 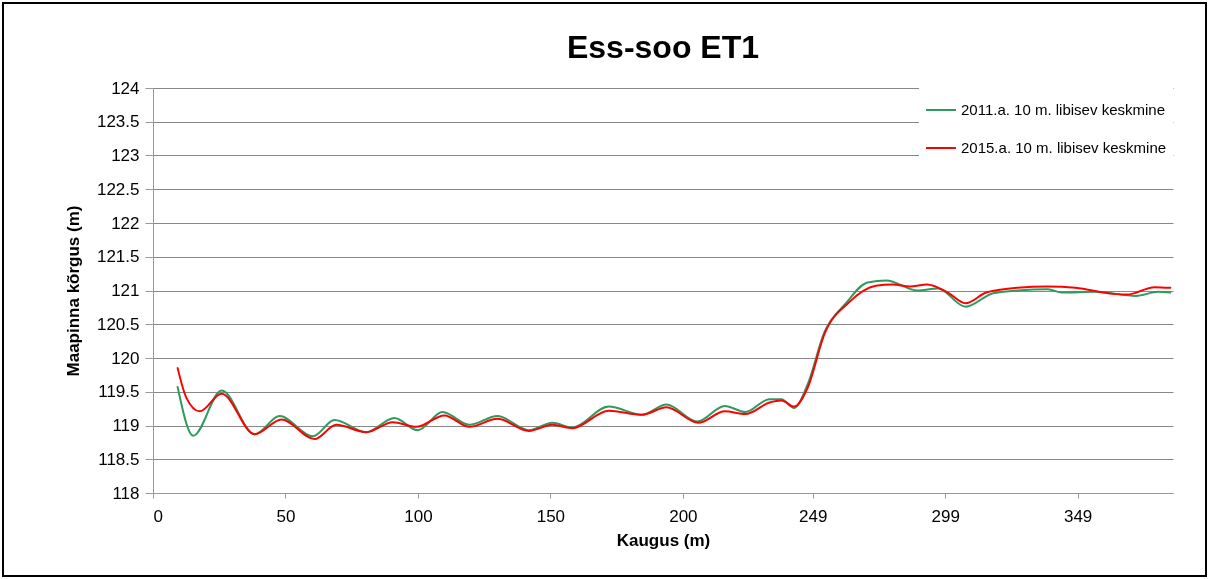 What do you see at coordinates (118, 257) in the screenshot?
I see `y-tick-label: 121.5` at bounding box center [118, 257].